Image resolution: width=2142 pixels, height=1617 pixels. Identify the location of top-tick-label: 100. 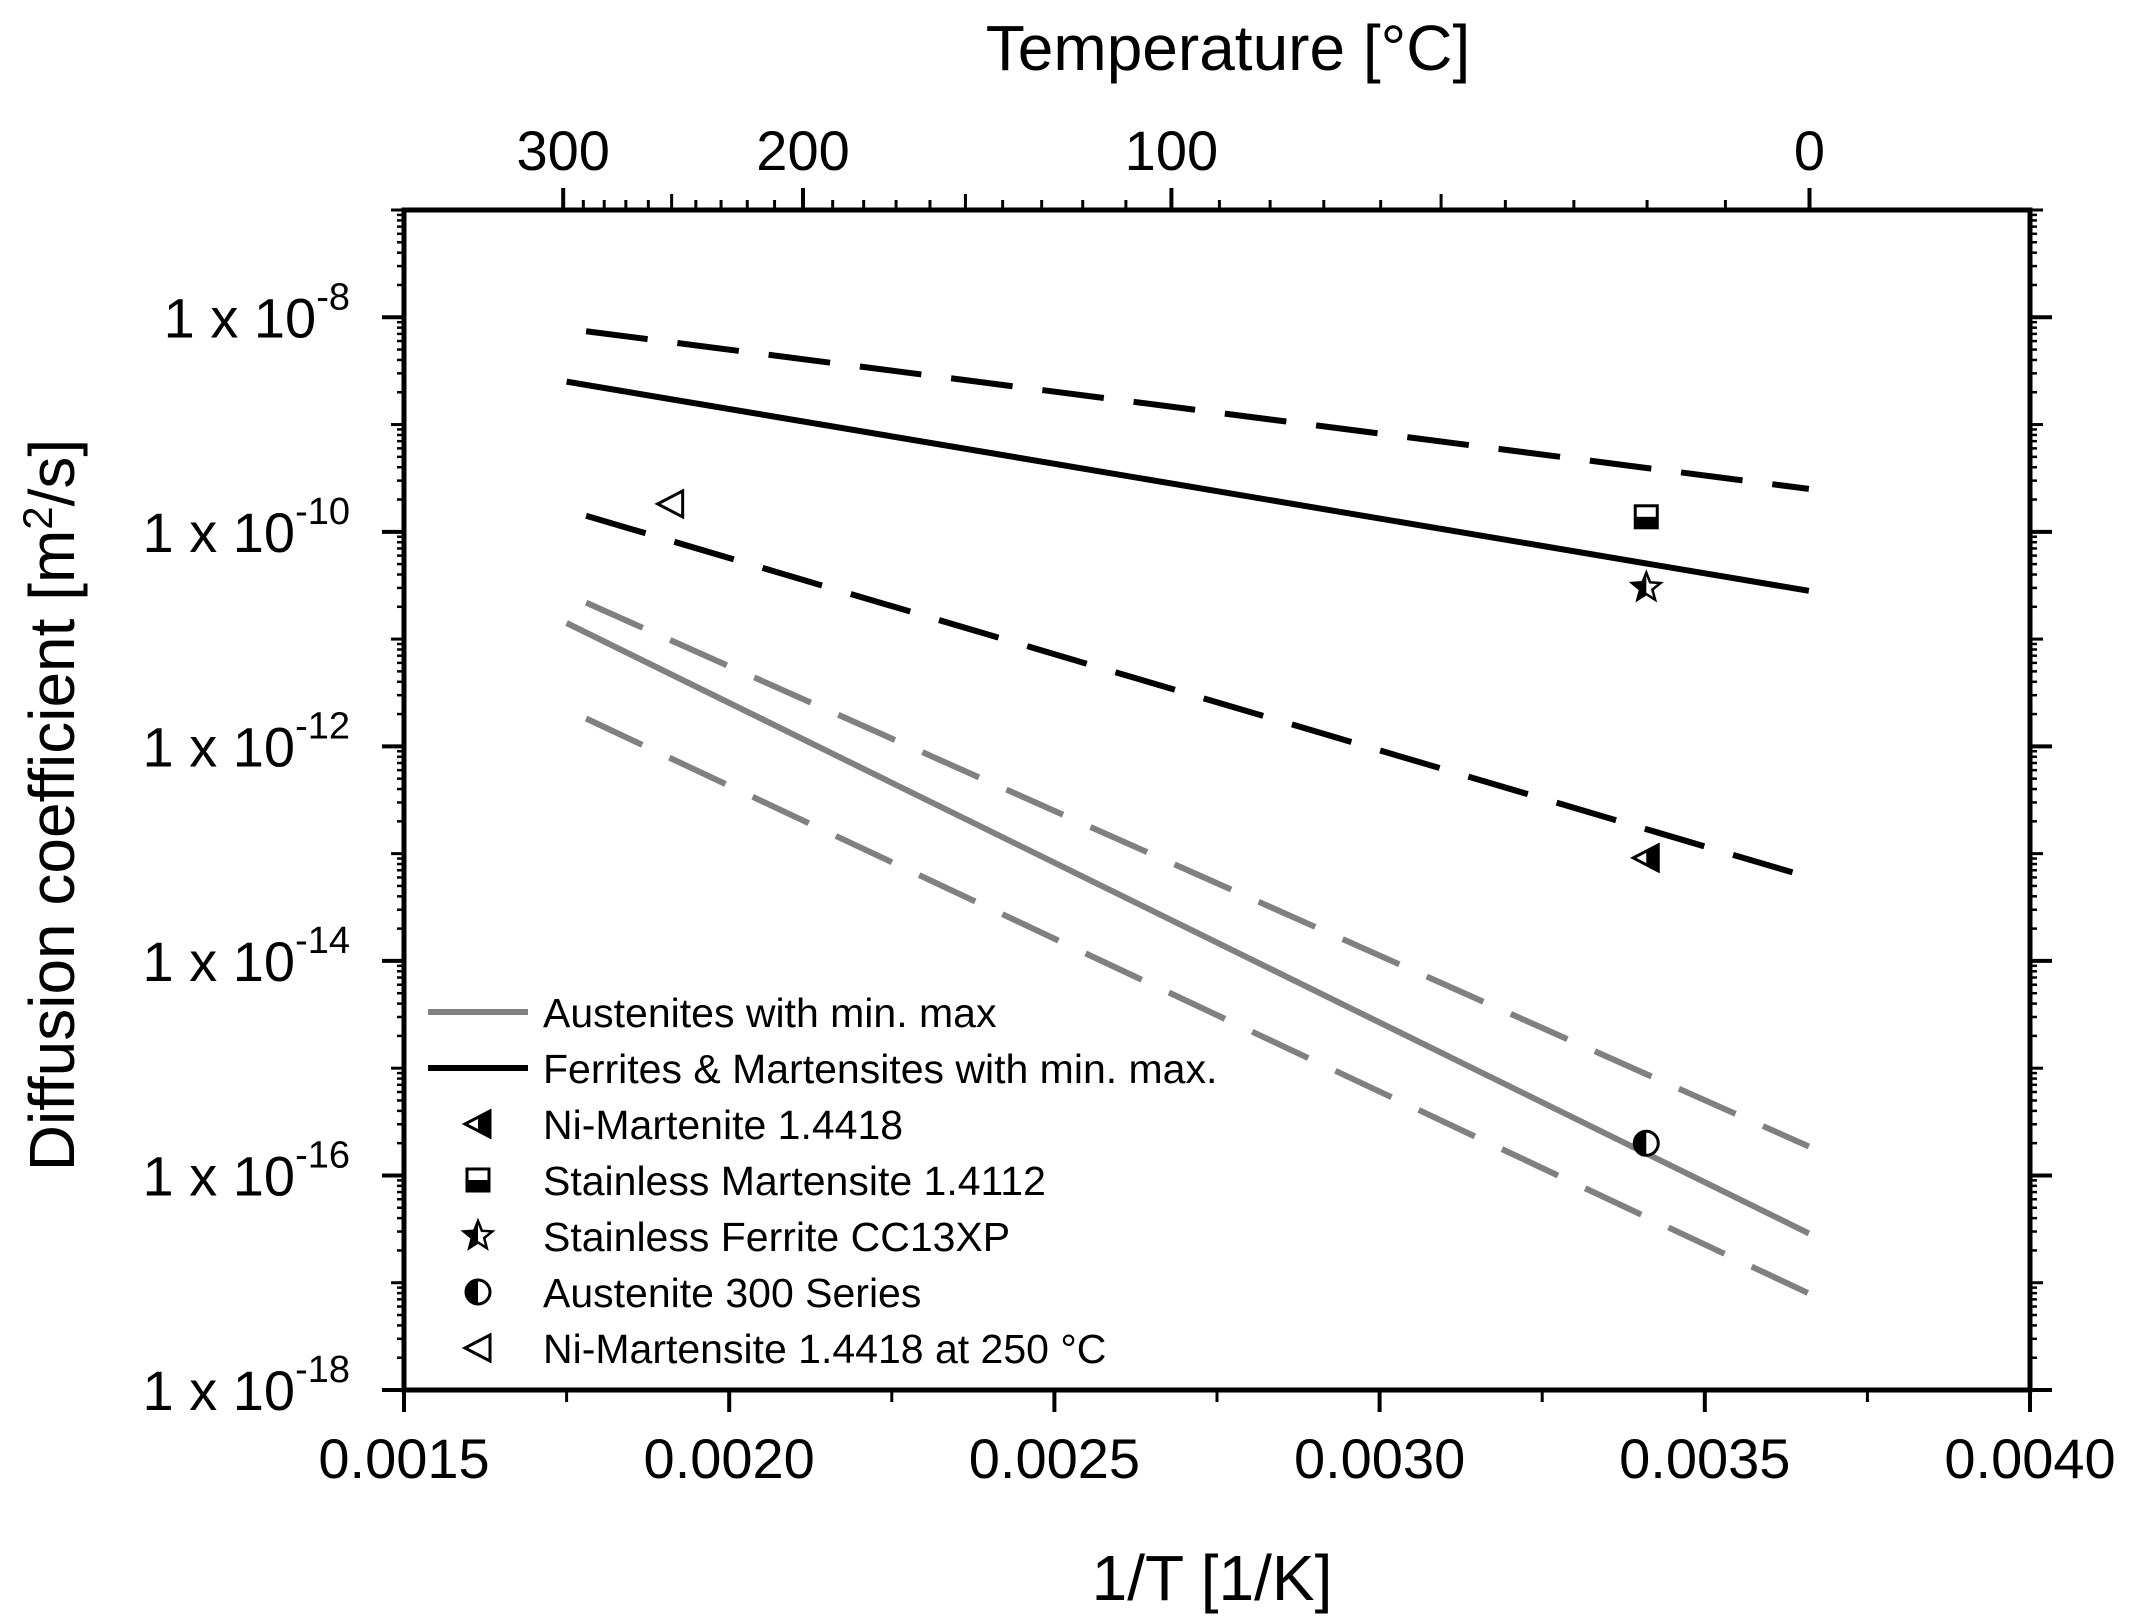
(1171, 150).